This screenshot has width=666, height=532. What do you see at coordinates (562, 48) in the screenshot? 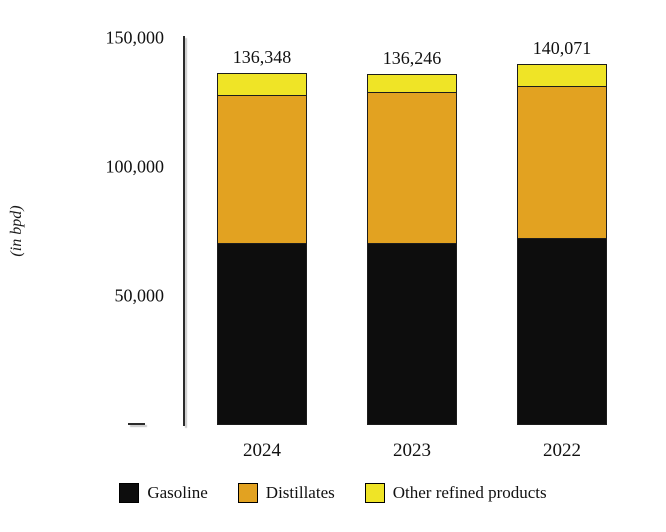
I see `bar-total-label: 140,071` at bounding box center [562, 48].